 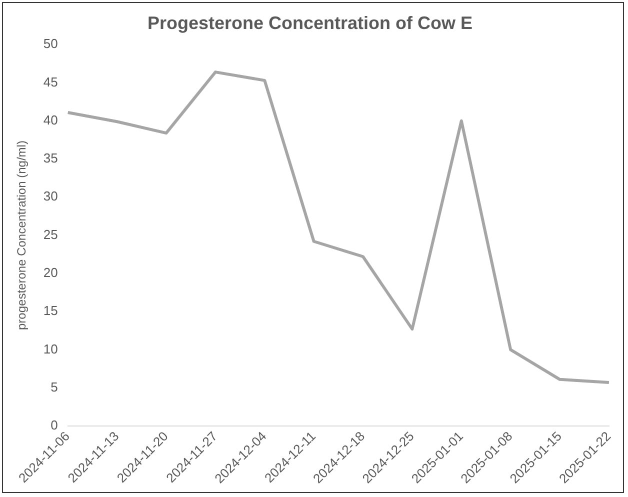 I want to click on y-tick-label: 50, so click(x=50, y=44).